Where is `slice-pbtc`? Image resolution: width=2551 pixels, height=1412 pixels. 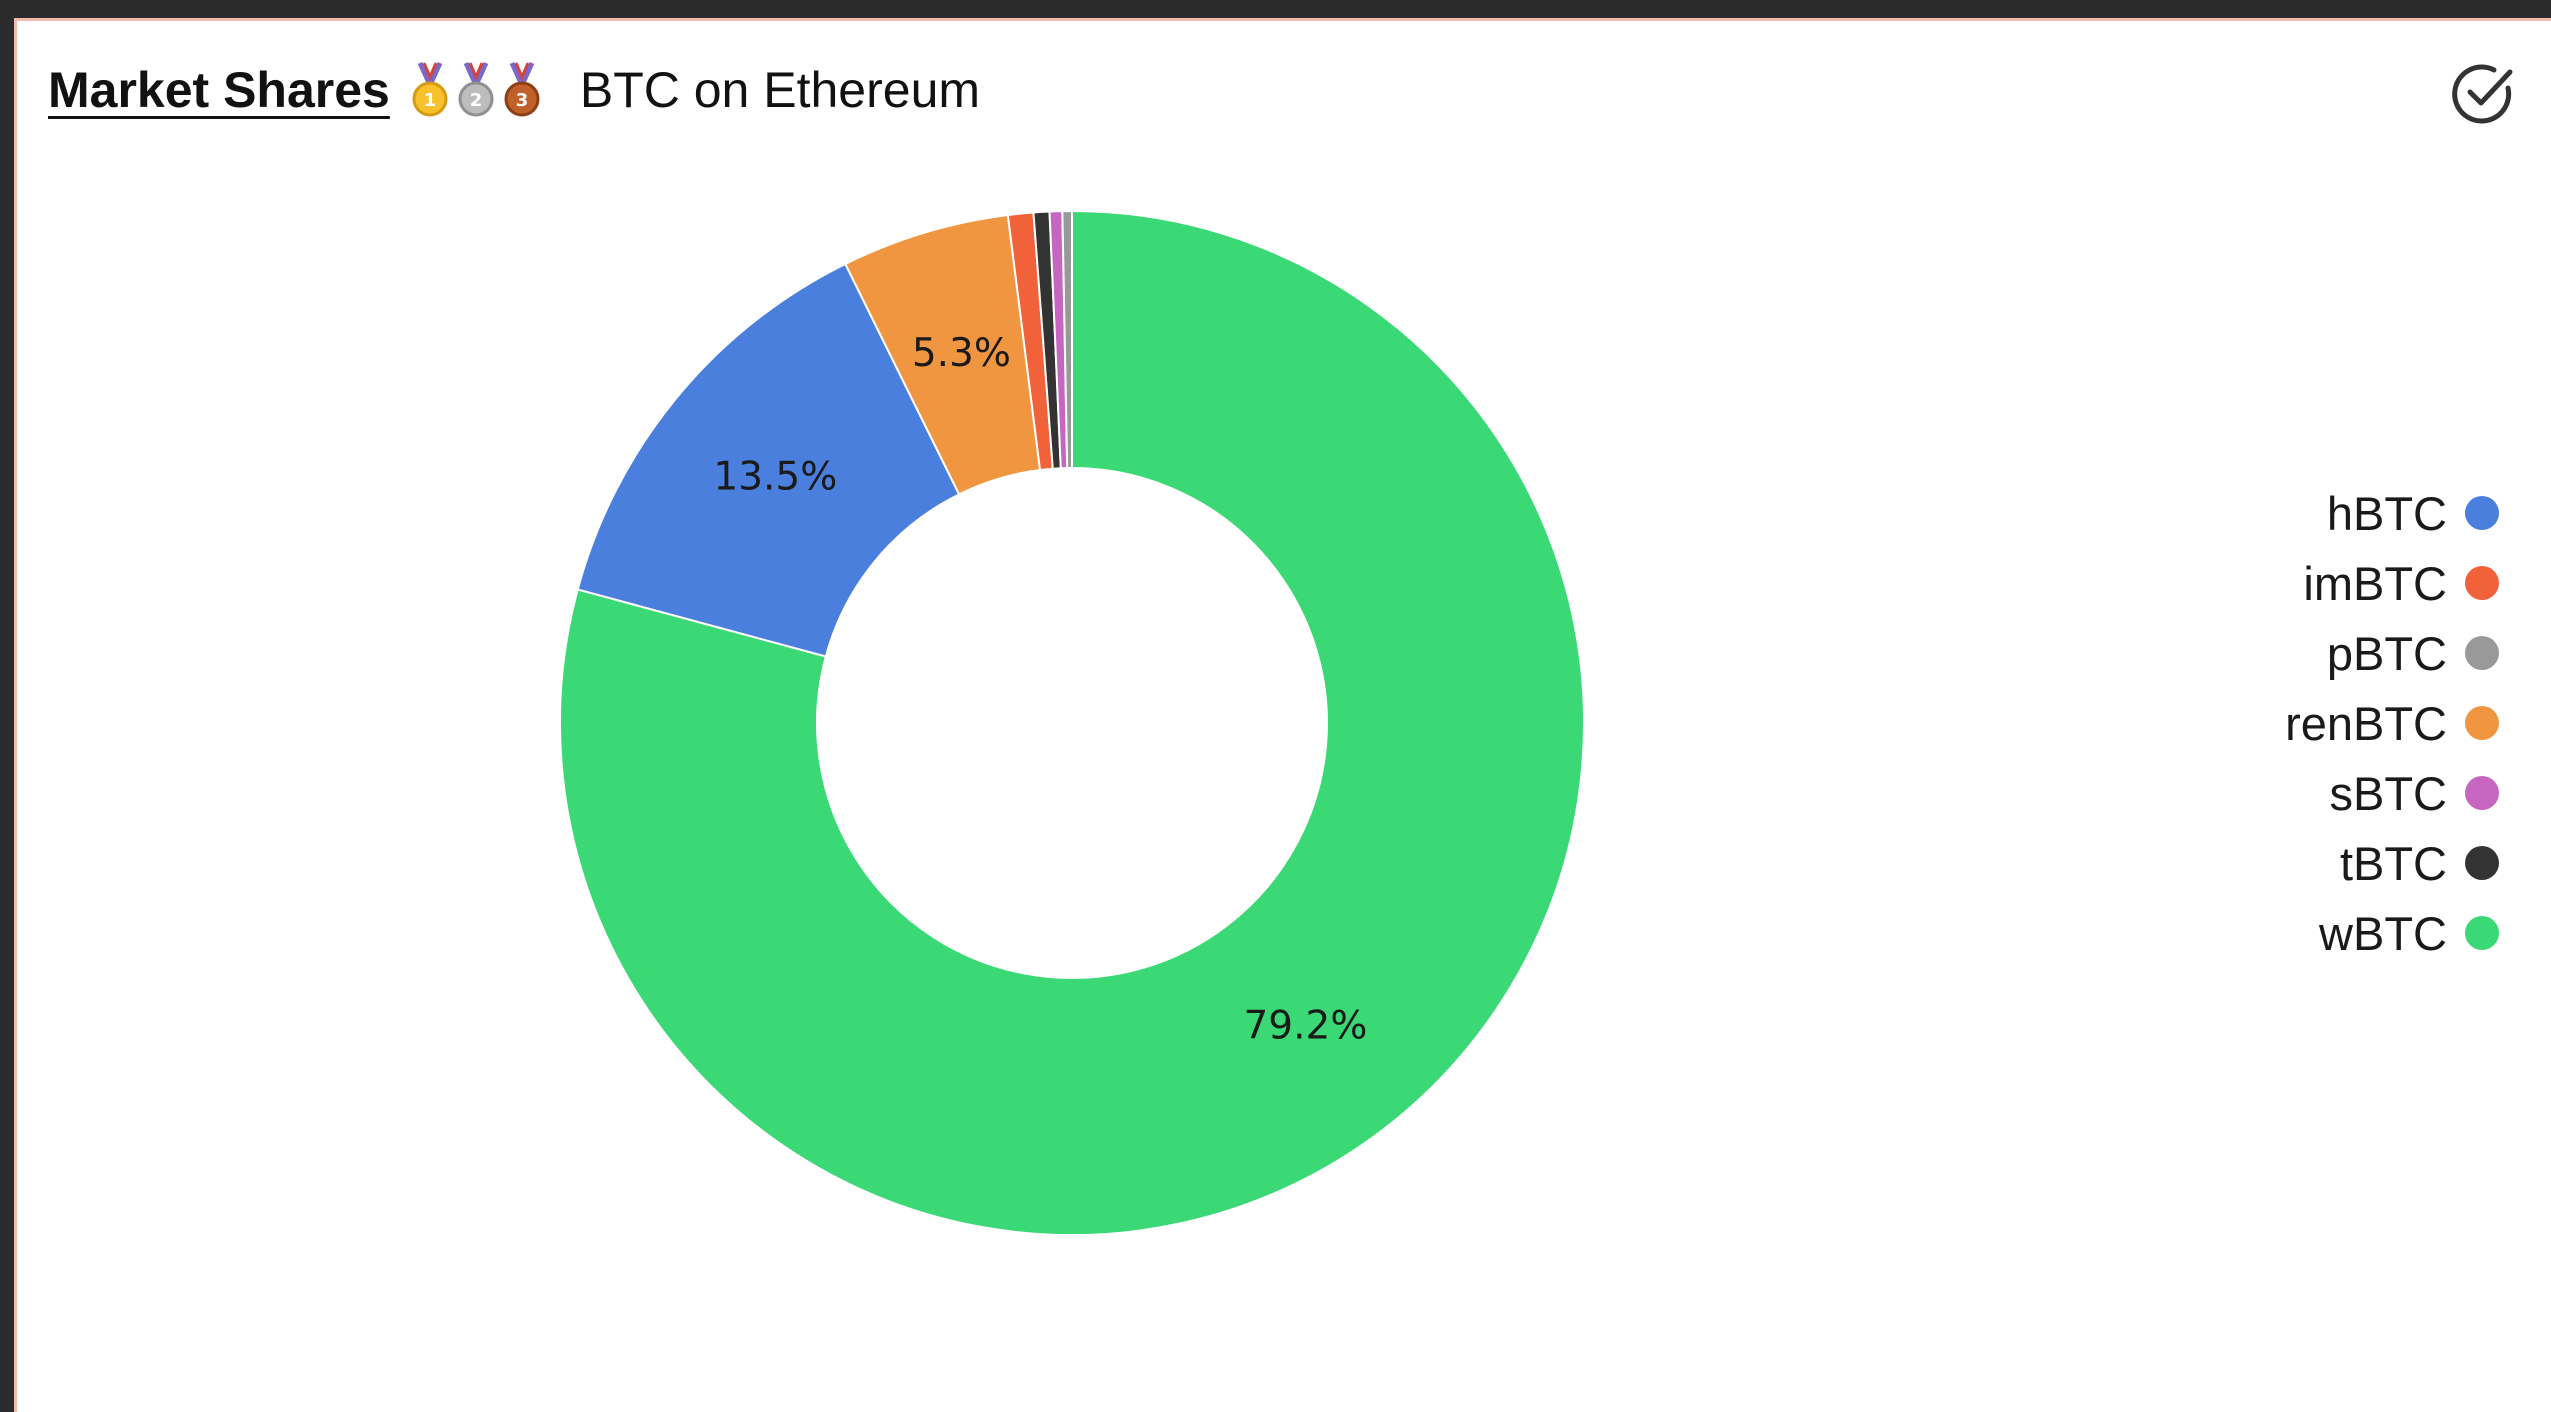
slice-pbtc is located at coordinates (1067, 339).